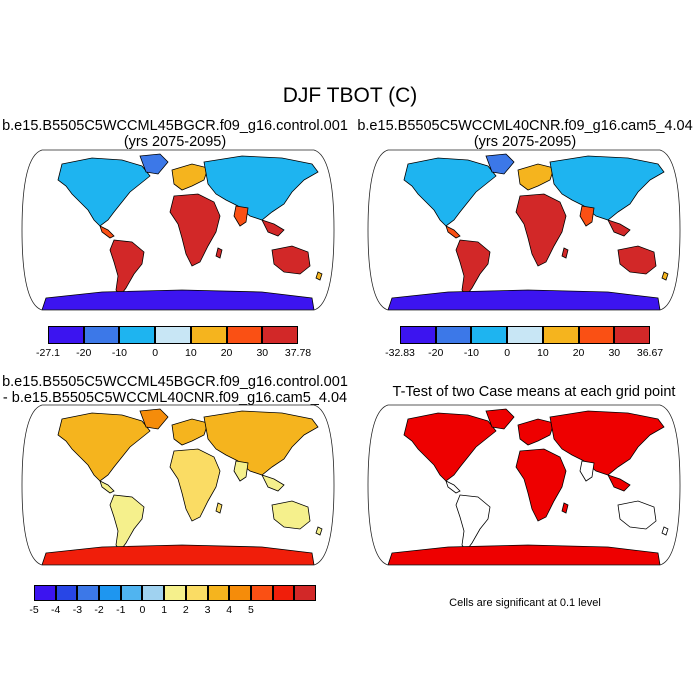 This screenshot has height=700, width=700. What do you see at coordinates (251, 610) in the screenshot?
I see `colorbar-label: 5` at bounding box center [251, 610].